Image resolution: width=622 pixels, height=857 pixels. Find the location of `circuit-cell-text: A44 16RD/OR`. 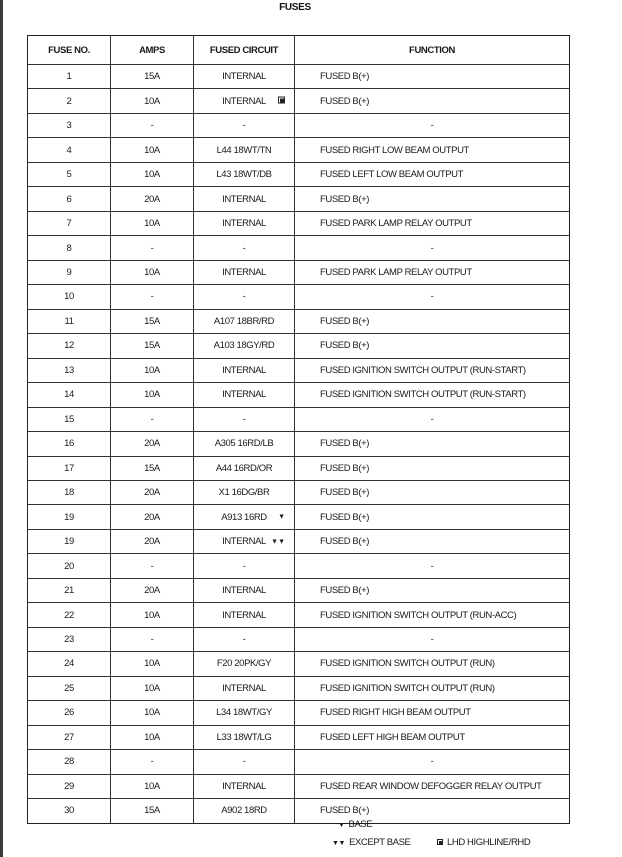

circuit-cell-text: A44 16RD/OR is located at coordinates (244, 468).